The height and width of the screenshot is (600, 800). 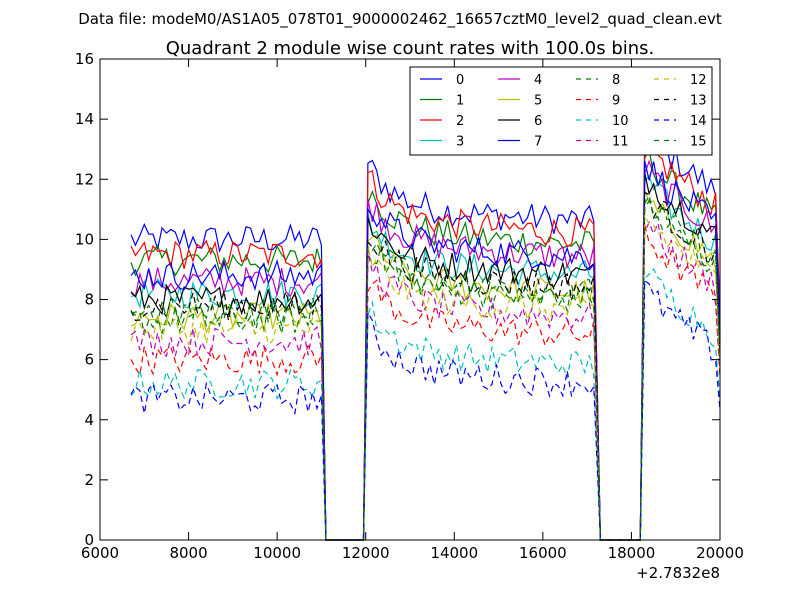 What do you see at coordinates (84, 179) in the screenshot?
I see `y-tick-label: 12` at bounding box center [84, 179].